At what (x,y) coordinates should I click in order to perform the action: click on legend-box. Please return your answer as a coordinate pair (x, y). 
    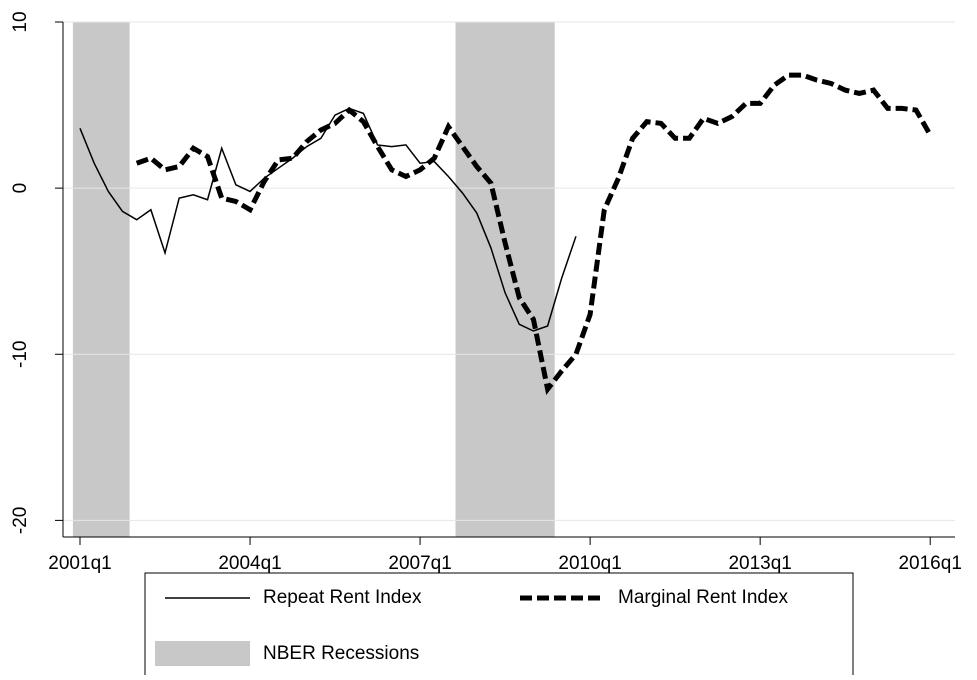
    Looking at the image, I should click on (499, 626).